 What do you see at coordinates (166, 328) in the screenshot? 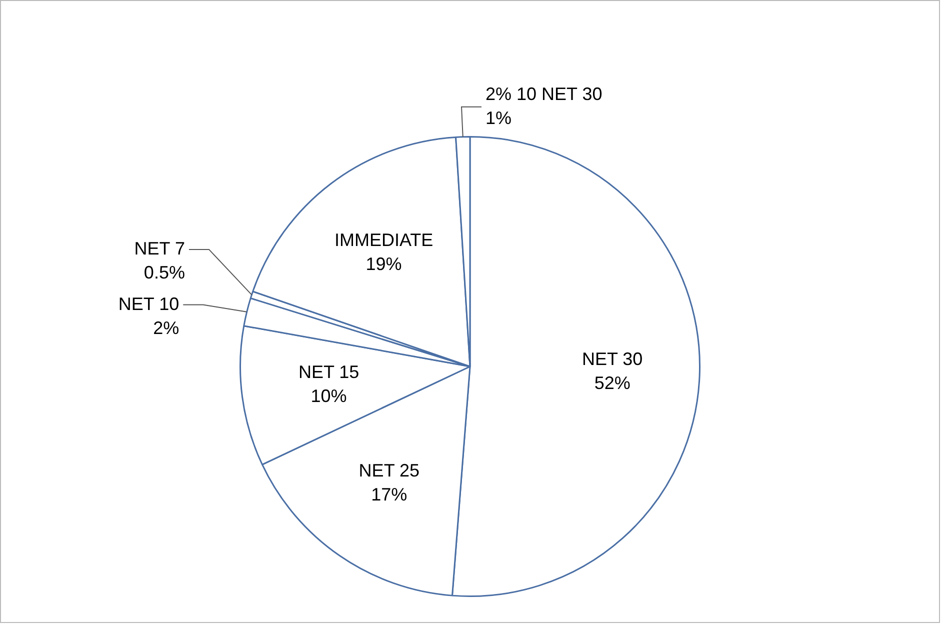
I see `data-label: 2%` at bounding box center [166, 328].